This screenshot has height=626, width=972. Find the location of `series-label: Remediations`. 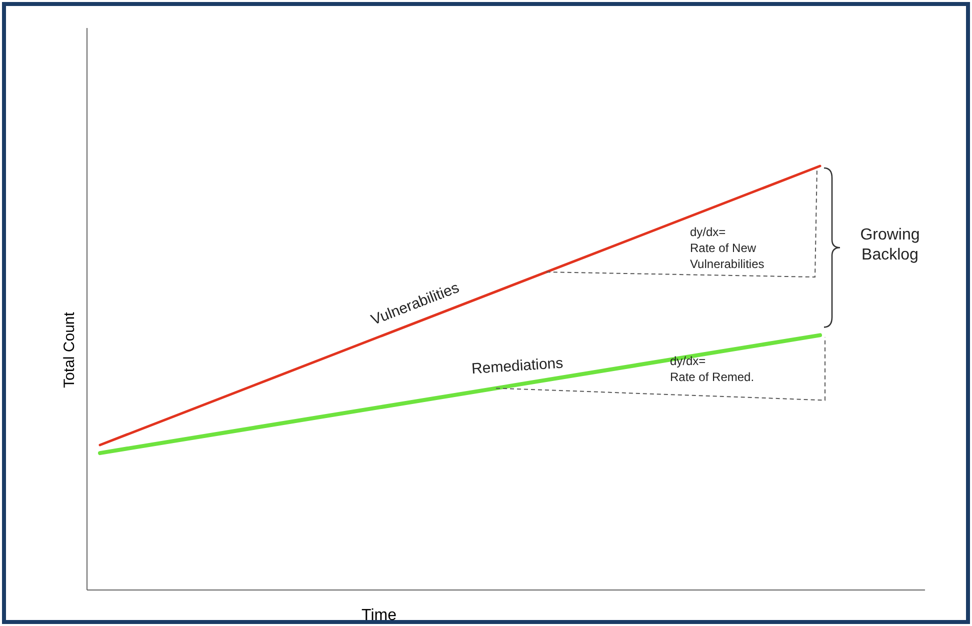

series-label: Remediations is located at coordinates (517, 366).